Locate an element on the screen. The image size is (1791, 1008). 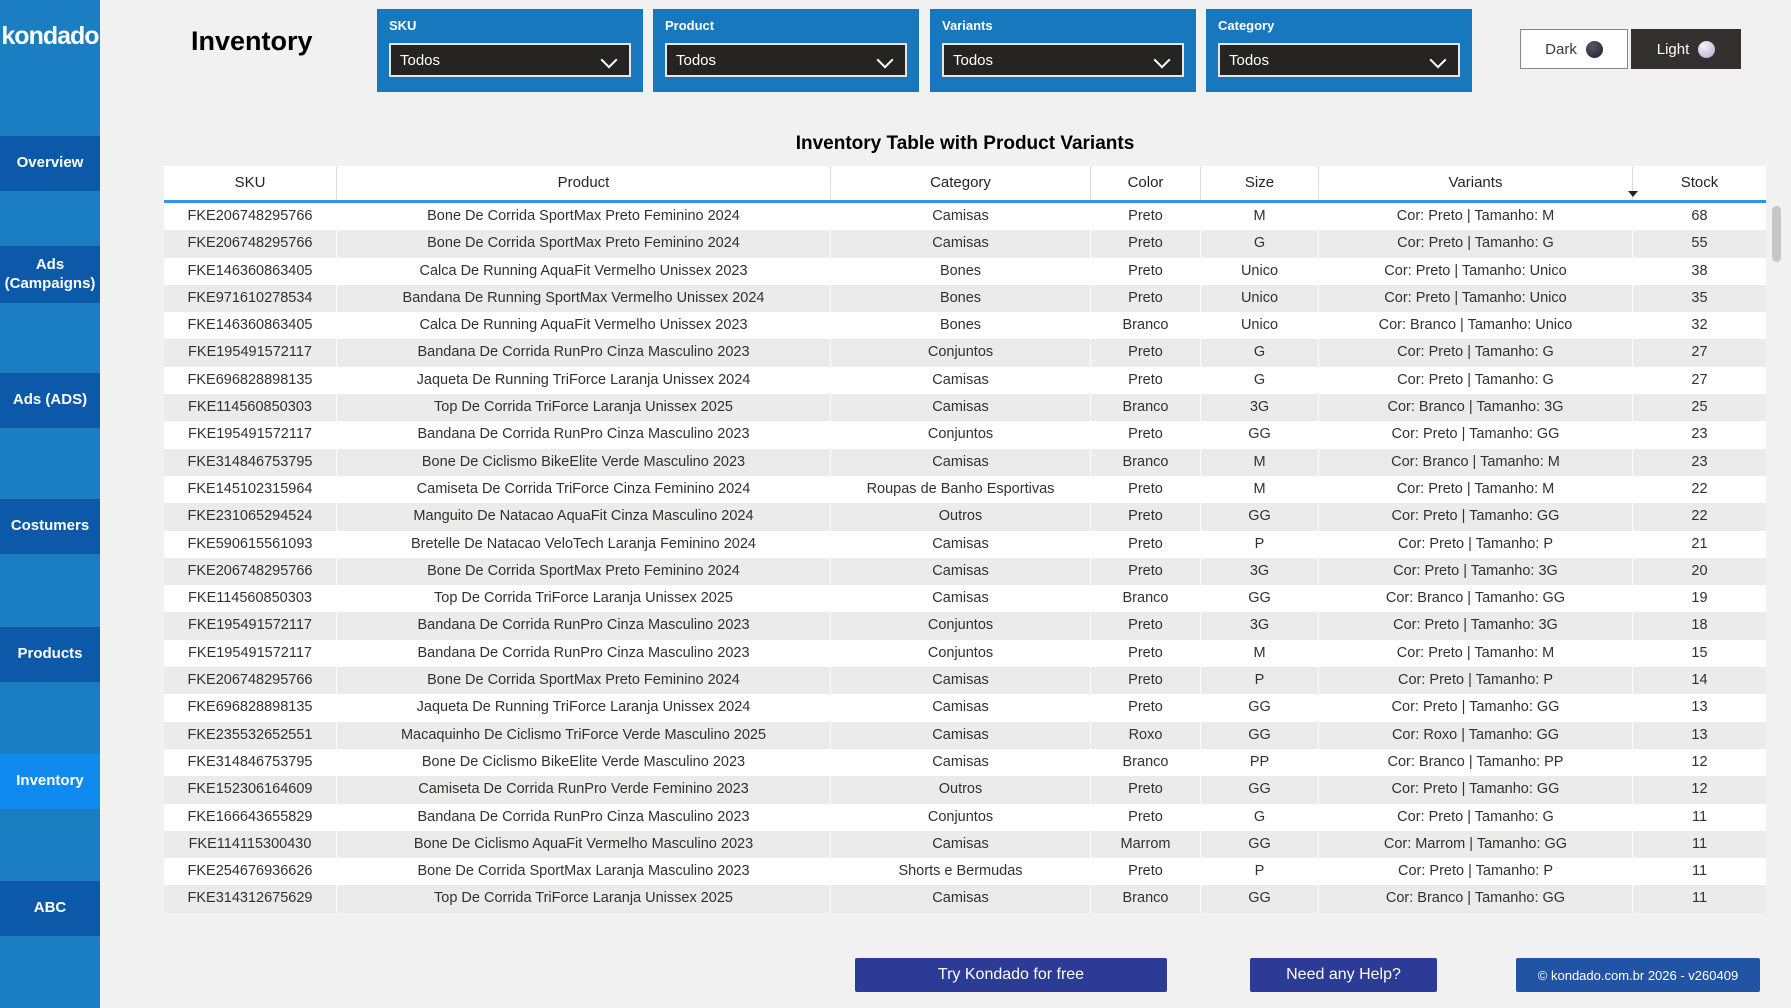
cell-stock: 13 is located at coordinates (1699, 708).